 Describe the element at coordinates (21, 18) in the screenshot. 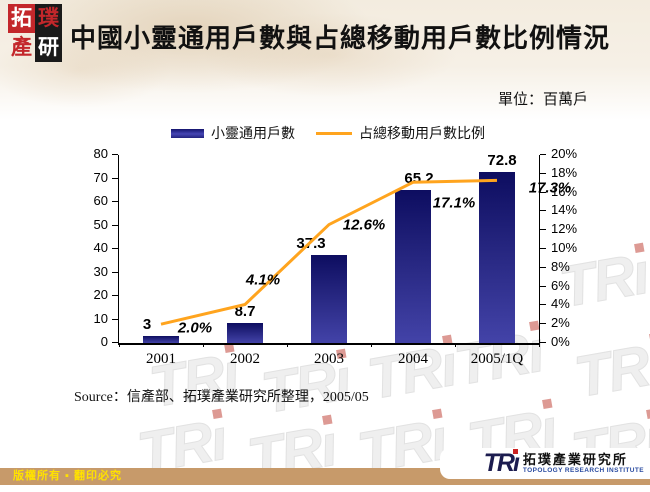

I see `logo-char: 拓` at that location.